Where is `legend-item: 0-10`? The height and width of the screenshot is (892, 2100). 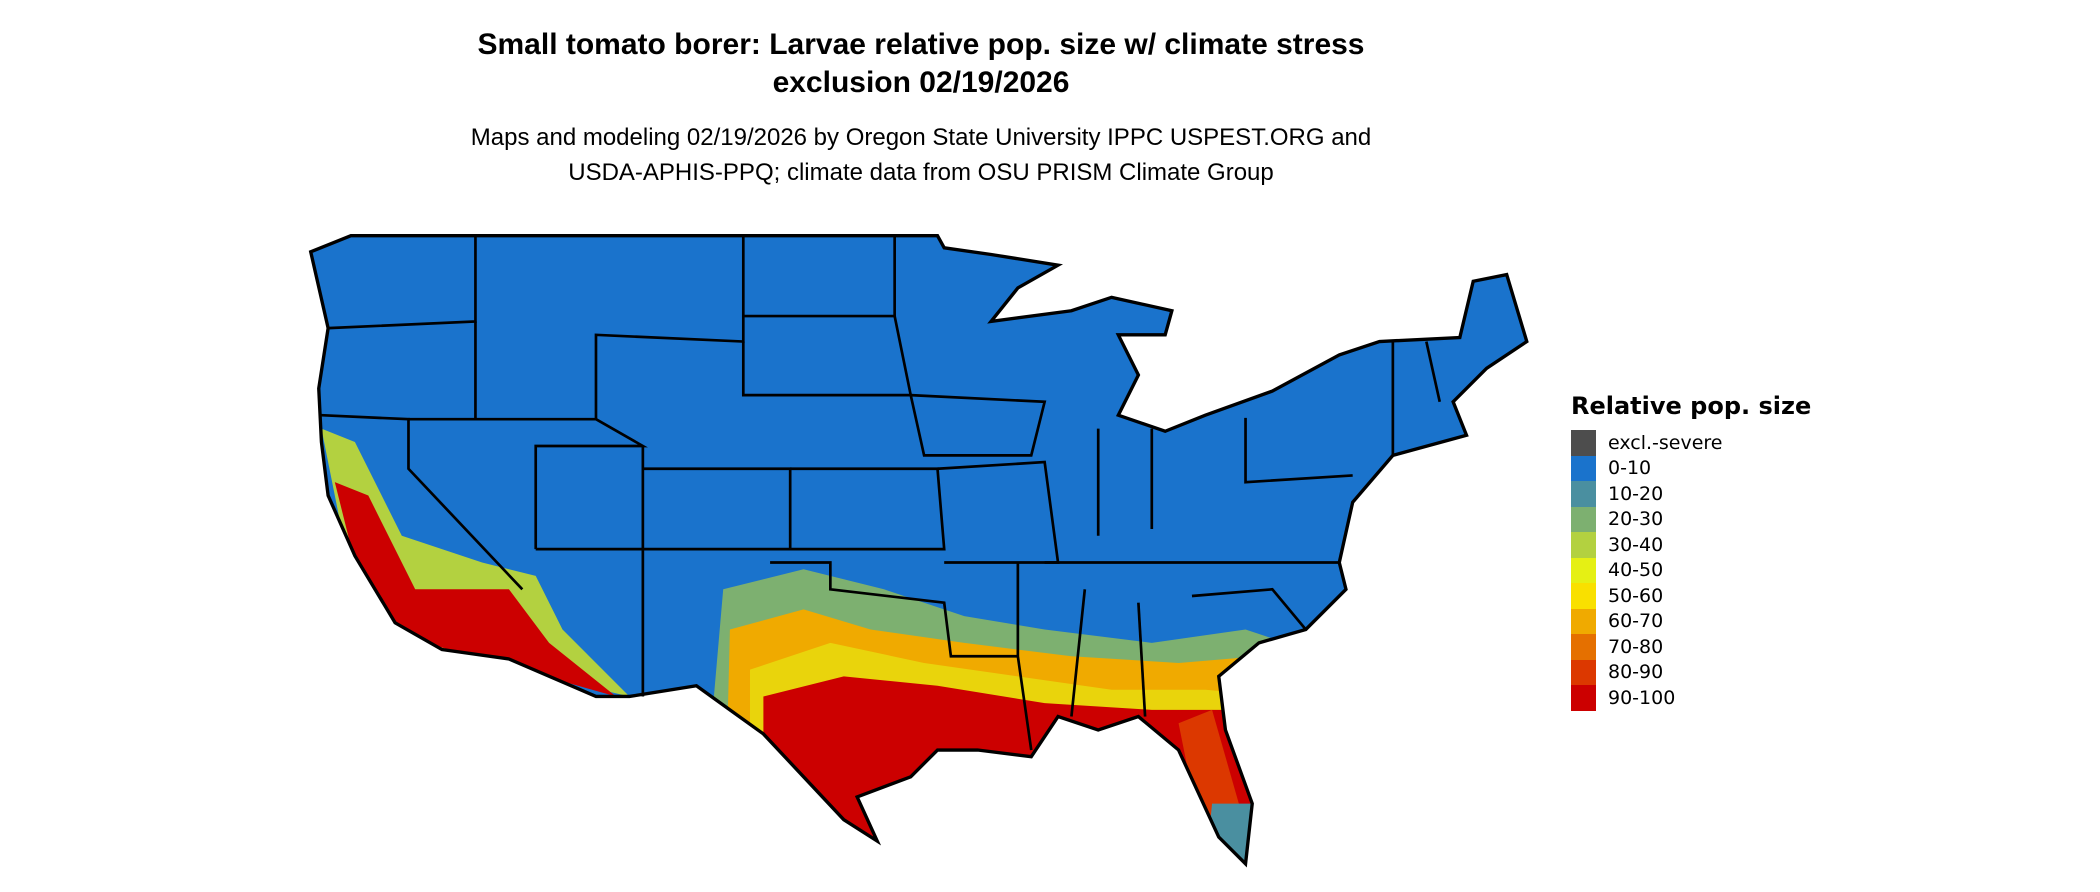
legend-item: 0-10 is located at coordinates (1691, 468).